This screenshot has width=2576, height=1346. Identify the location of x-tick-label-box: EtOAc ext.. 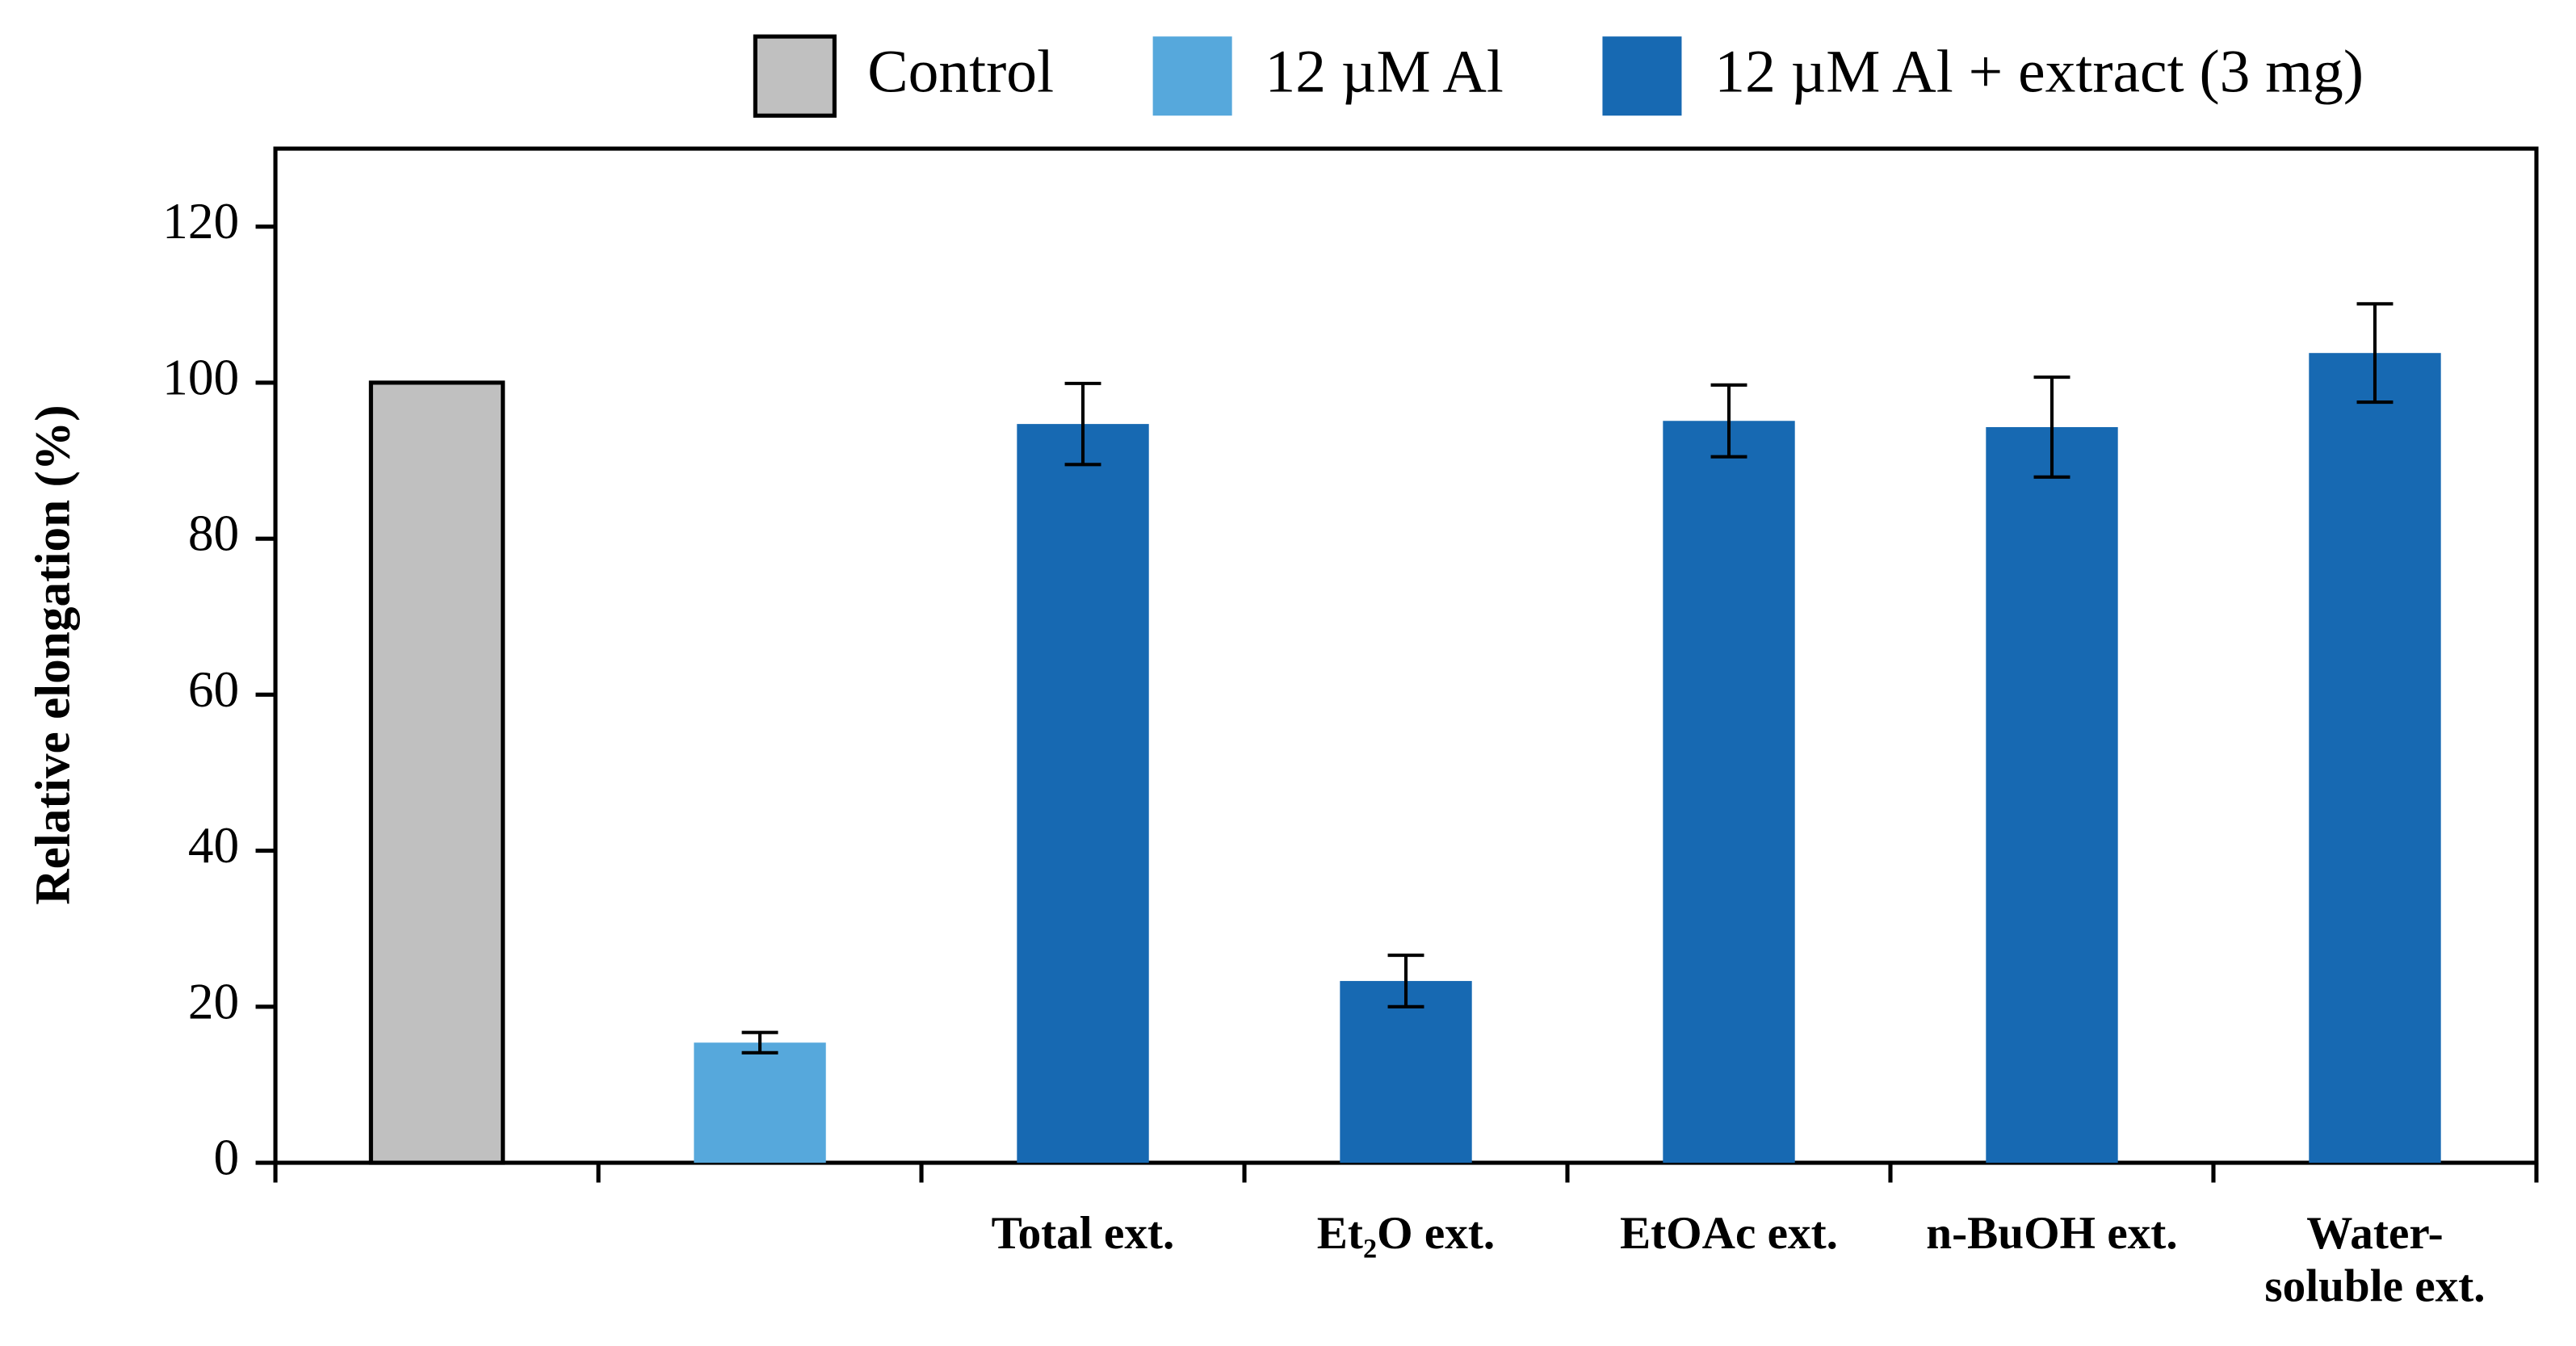
(1729, 1234).